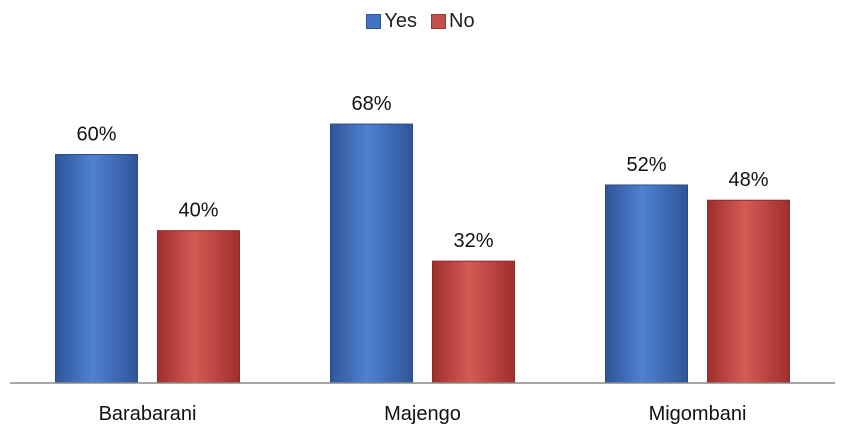  What do you see at coordinates (374, 21) in the screenshot?
I see `legend-swatch-yes` at bounding box center [374, 21].